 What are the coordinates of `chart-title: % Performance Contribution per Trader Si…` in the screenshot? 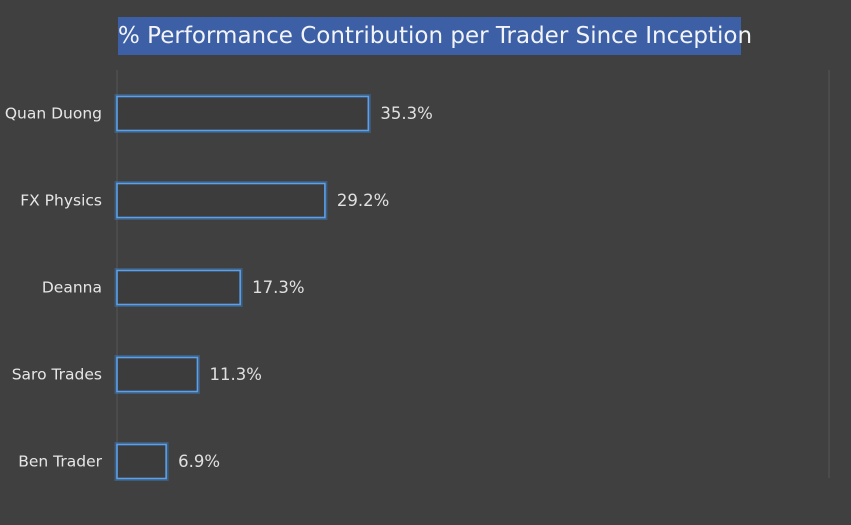 It's located at (435, 36).